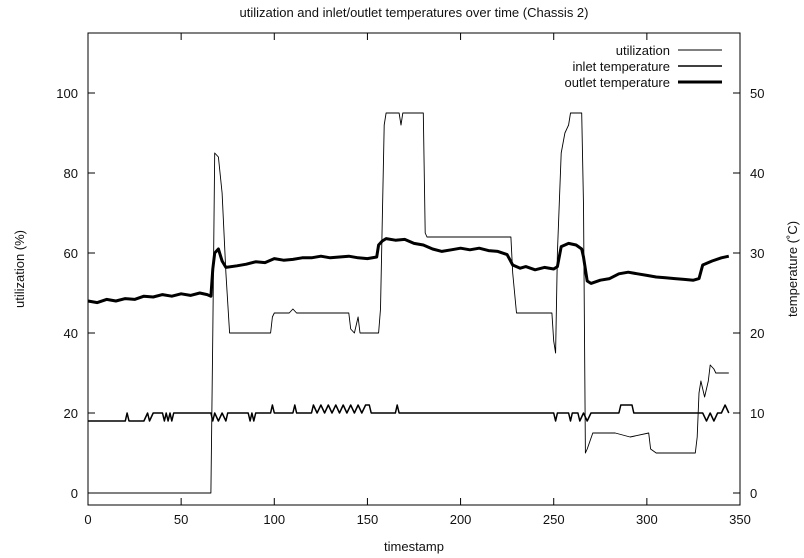 The image size is (804, 558). I want to click on y2-tick-label: 40, so click(757, 173).